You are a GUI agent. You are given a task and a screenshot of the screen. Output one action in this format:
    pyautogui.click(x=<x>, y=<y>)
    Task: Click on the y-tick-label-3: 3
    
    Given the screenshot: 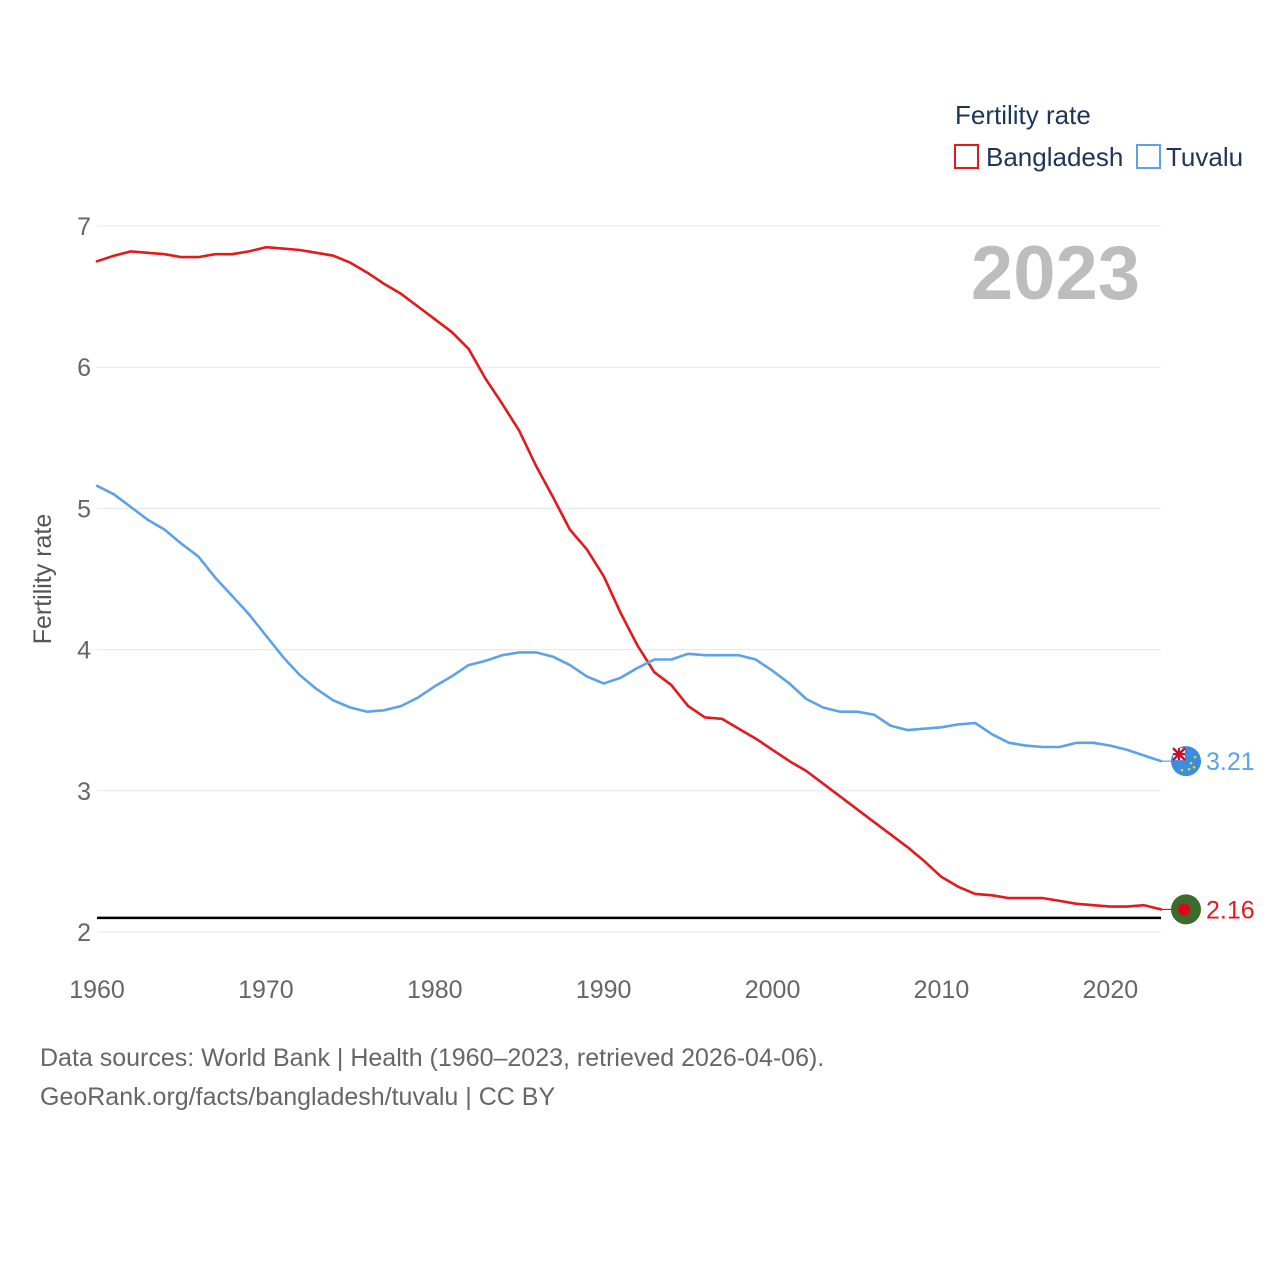 What is the action you would take?
    pyautogui.click(x=84, y=792)
    